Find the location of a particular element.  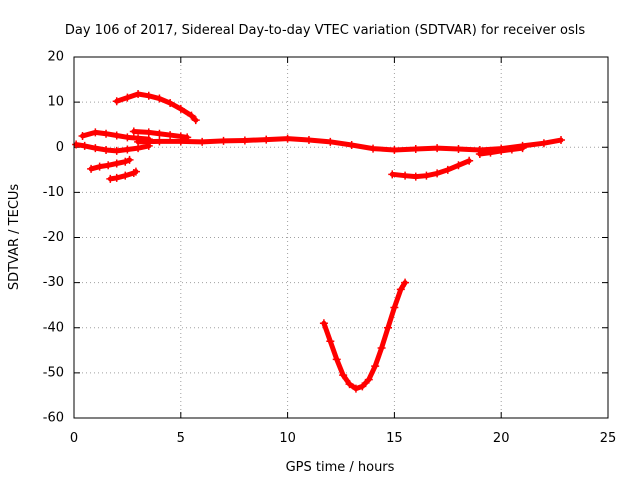

x-tick-label: 5 is located at coordinates (181, 438).